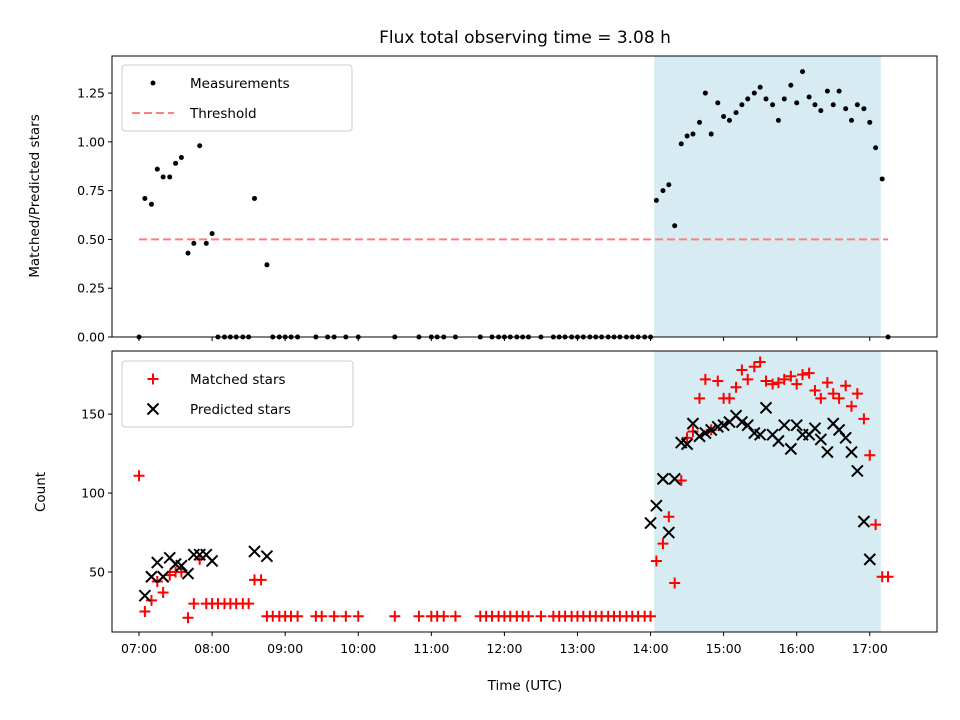 This screenshot has height=720, width=960. What do you see at coordinates (767, 491) in the screenshot?
I see `observing-span` at bounding box center [767, 491].